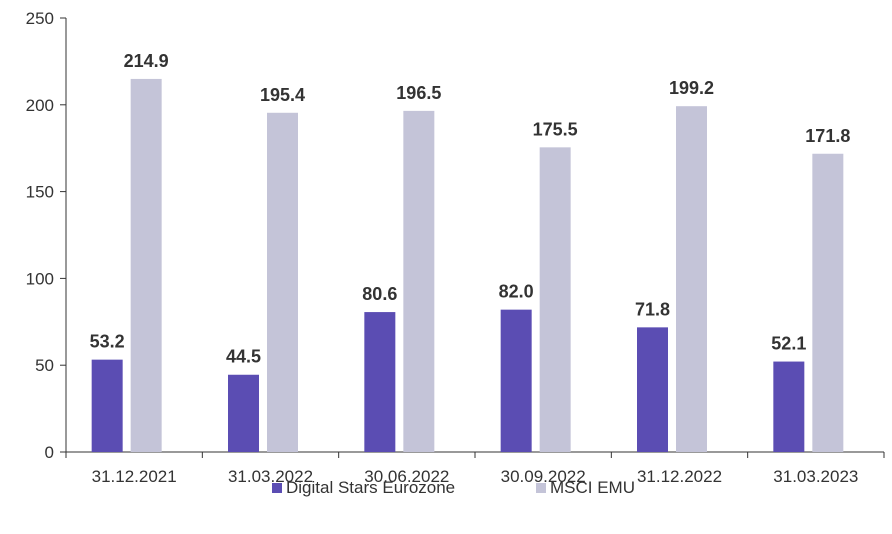  What do you see at coordinates (543, 476) in the screenshot?
I see `x-tick-label: 30.09.2022` at bounding box center [543, 476].